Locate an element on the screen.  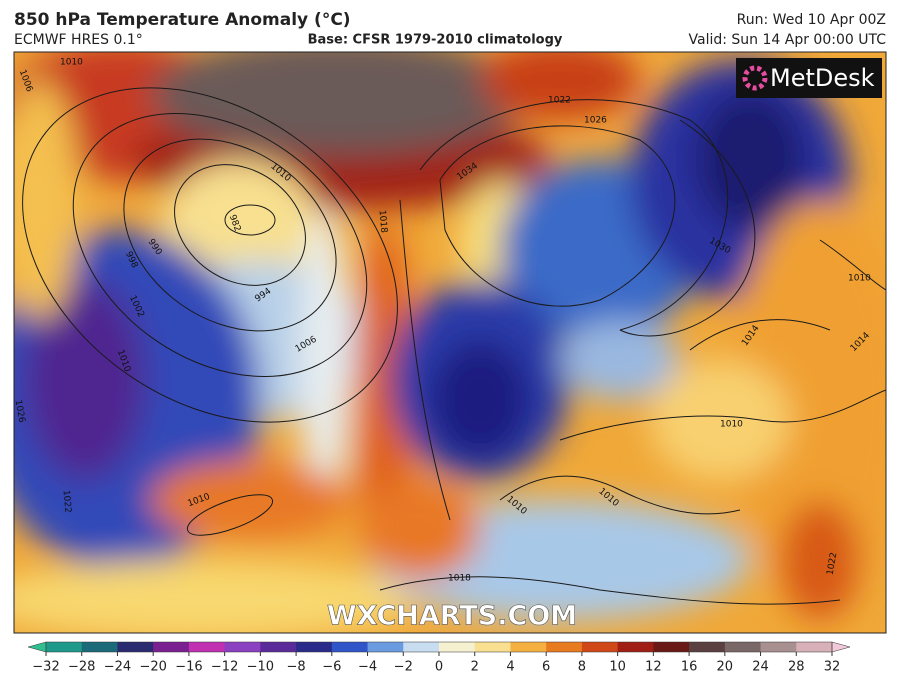
colorbar-tick-label: 32 is located at coordinates (832, 667).